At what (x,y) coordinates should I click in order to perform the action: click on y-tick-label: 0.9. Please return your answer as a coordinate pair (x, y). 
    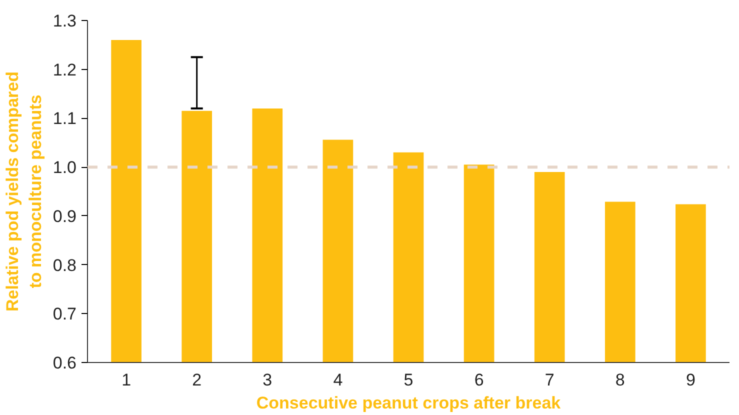
    Looking at the image, I should click on (64, 216).